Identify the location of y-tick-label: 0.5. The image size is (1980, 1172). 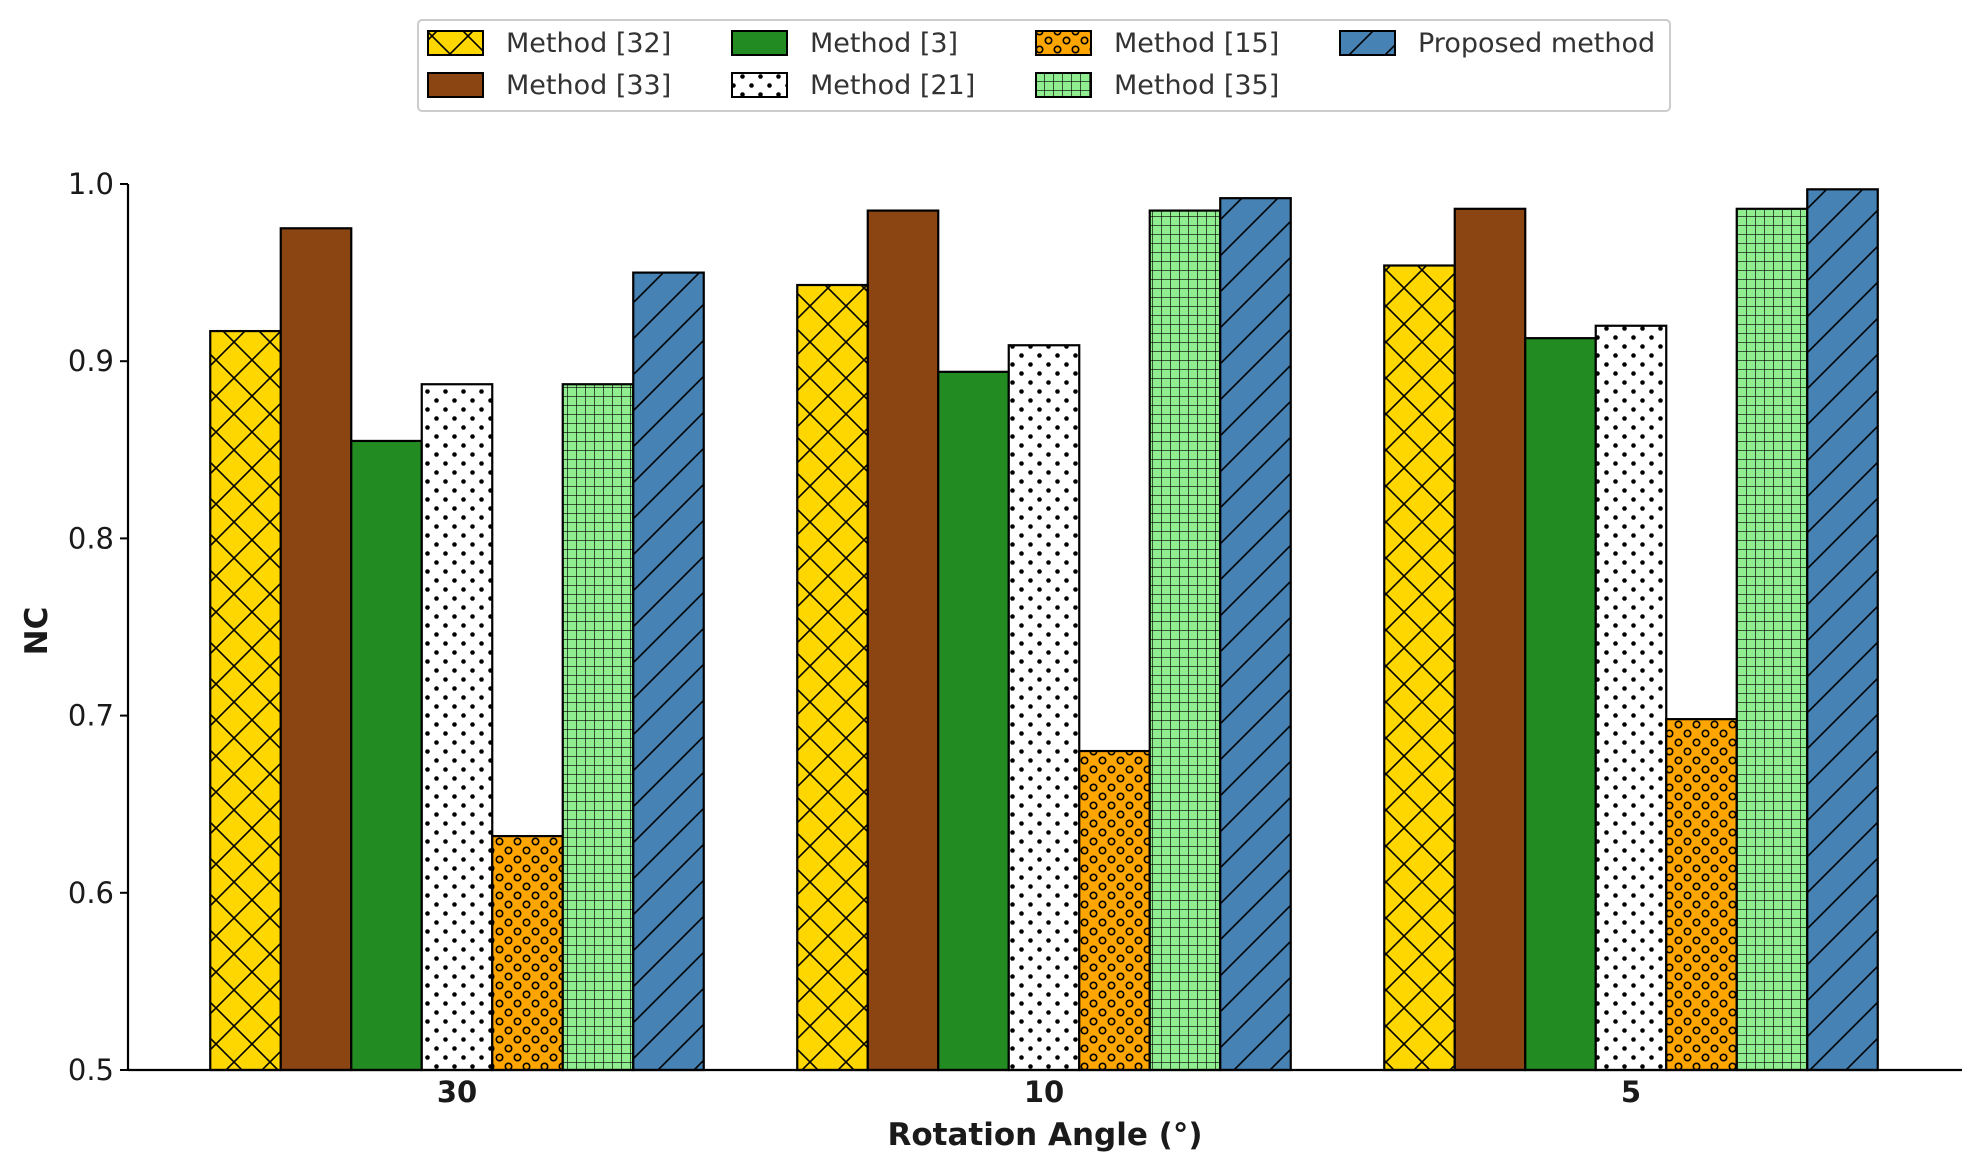
(91, 1070).